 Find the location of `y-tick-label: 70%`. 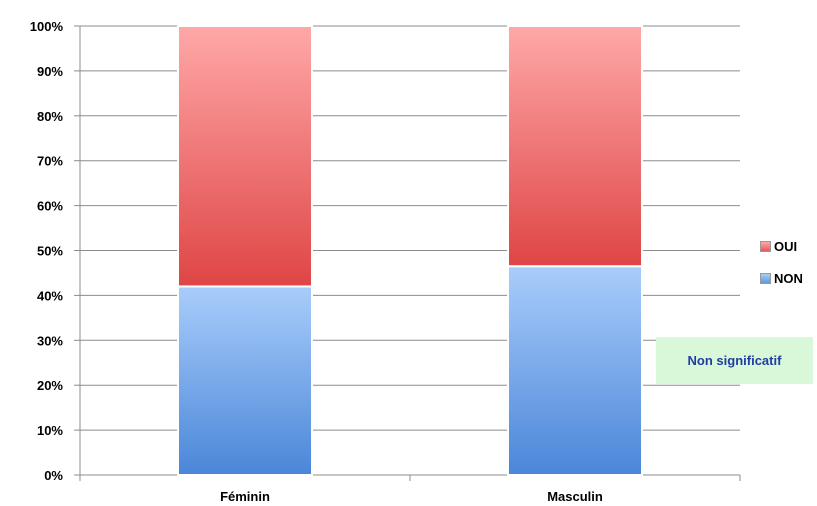

y-tick-label: 70% is located at coordinates (50, 161).